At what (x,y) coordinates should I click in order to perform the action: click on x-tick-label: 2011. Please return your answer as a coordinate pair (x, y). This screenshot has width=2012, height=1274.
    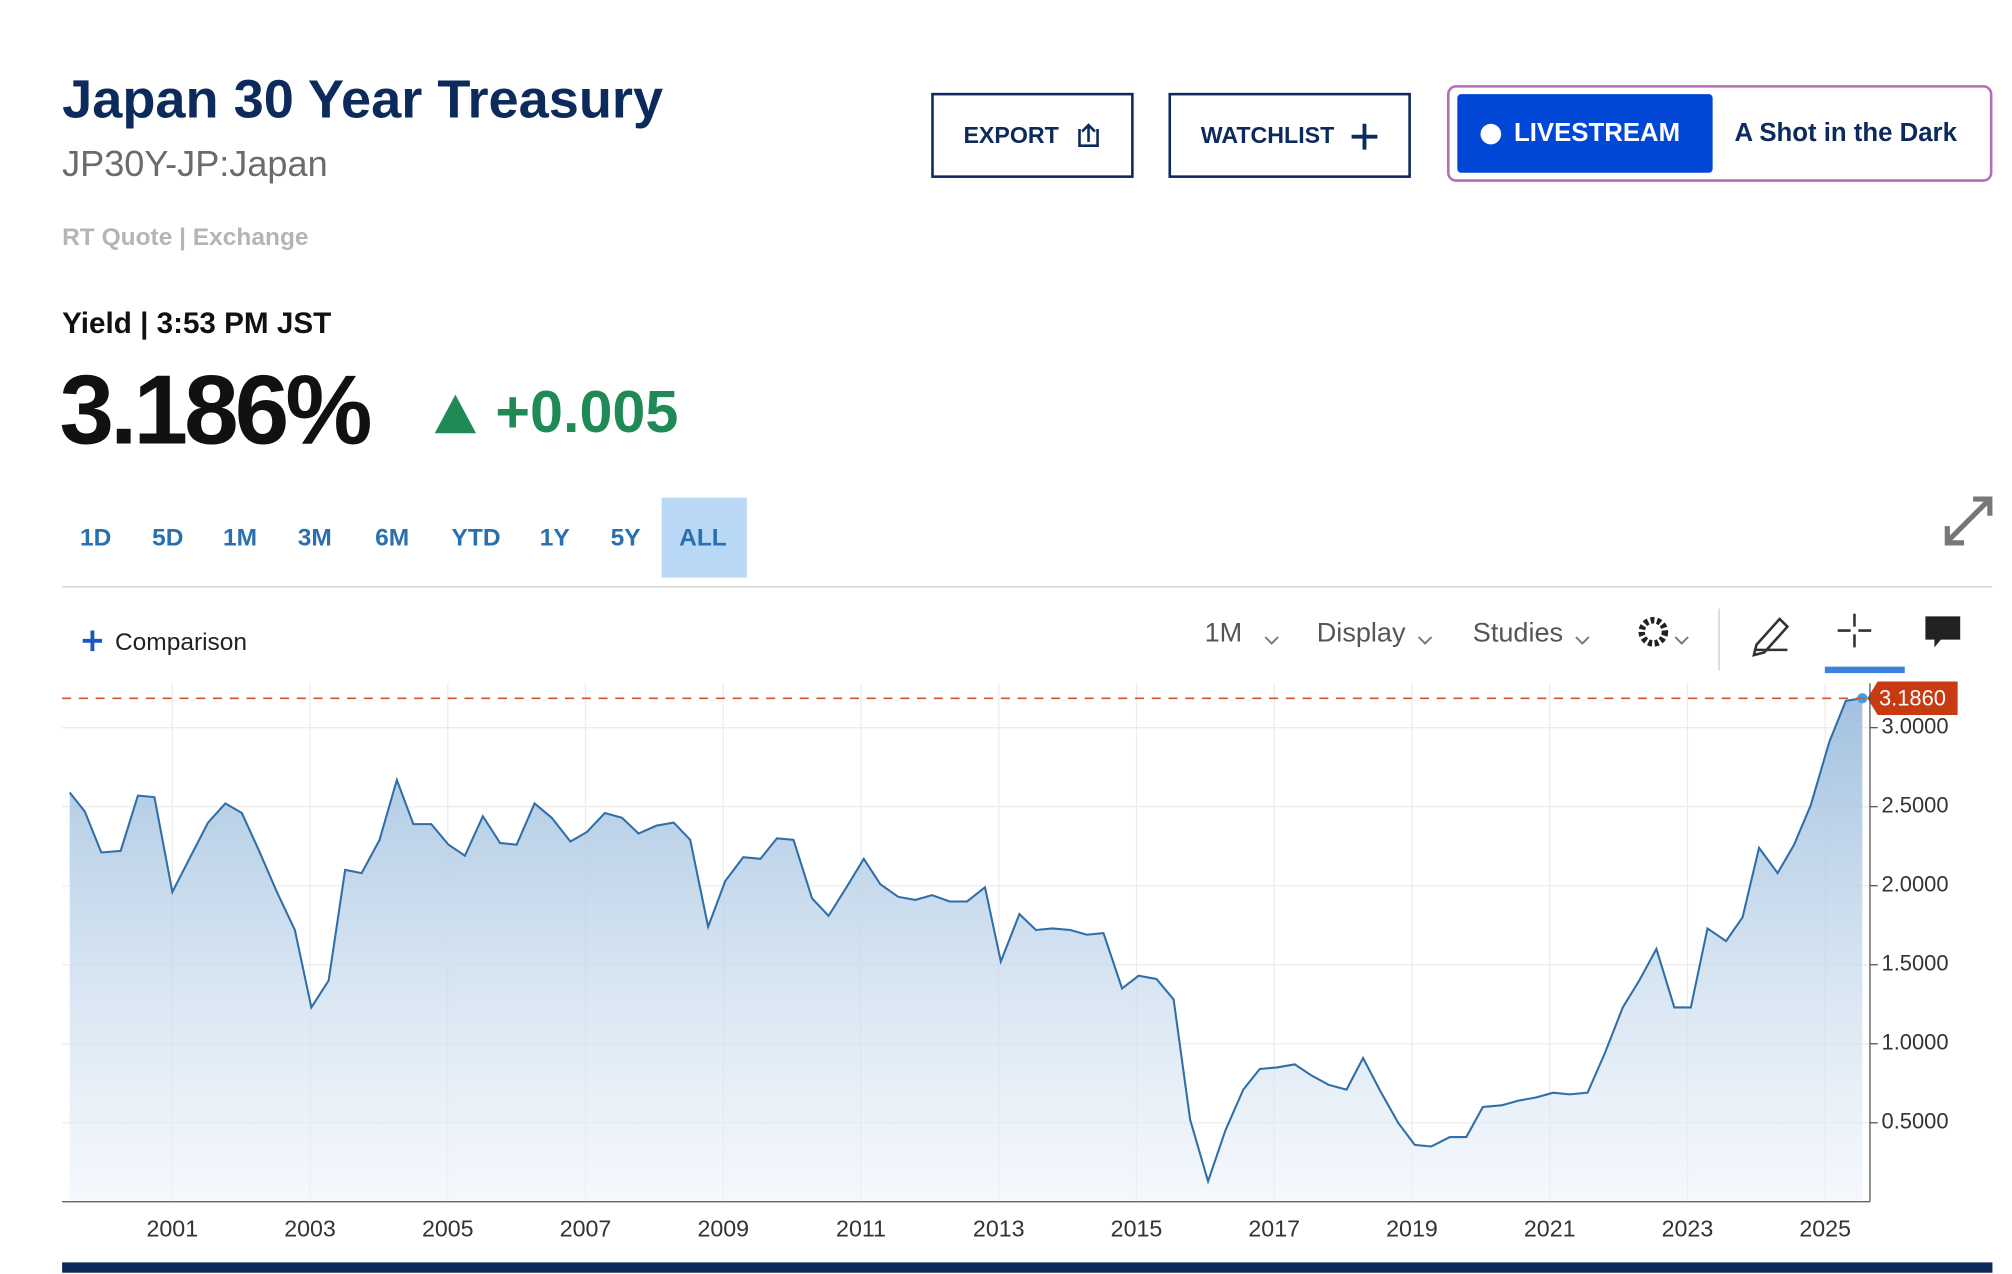
    Looking at the image, I should click on (861, 1228).